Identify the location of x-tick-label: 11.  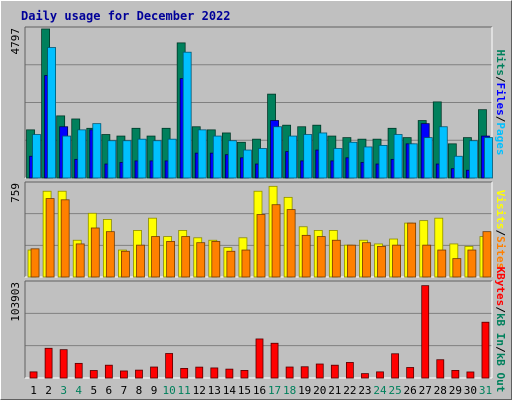
(184, 390).